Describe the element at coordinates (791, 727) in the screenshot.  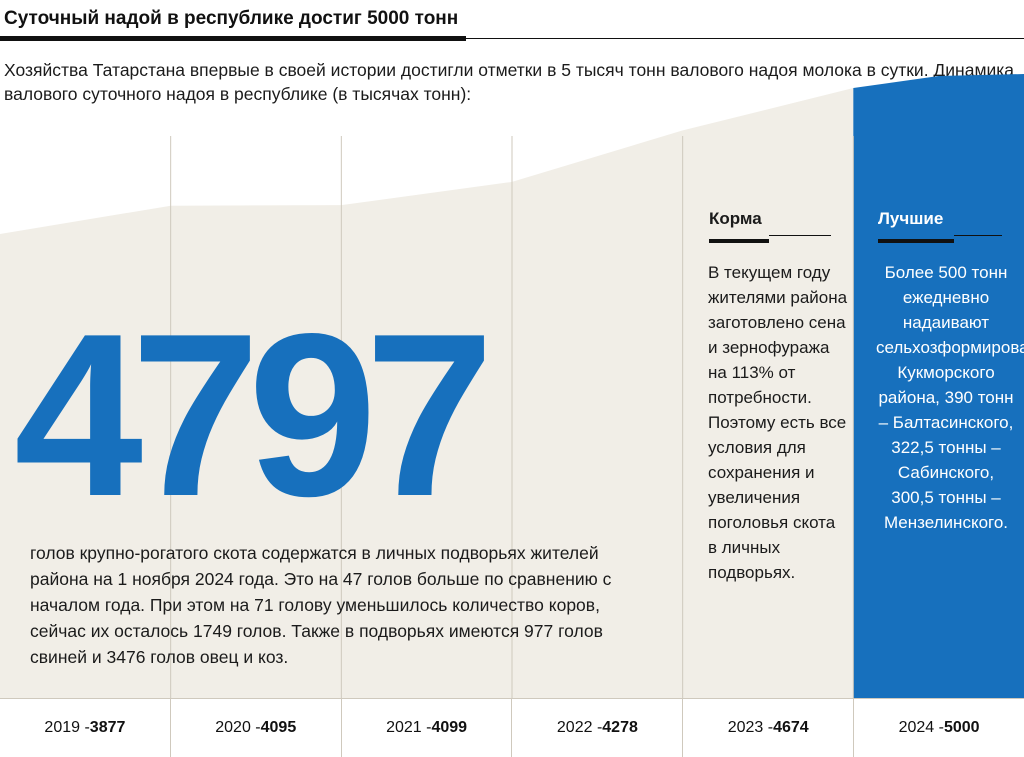
I see `year-value: 4674` at that location.